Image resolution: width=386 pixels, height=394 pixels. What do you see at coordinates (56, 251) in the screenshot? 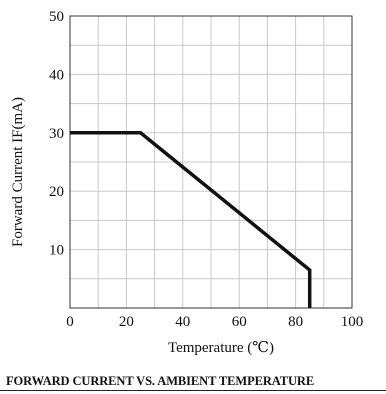
I see `y-tick-label: 10` at bounding box center [56, 251].